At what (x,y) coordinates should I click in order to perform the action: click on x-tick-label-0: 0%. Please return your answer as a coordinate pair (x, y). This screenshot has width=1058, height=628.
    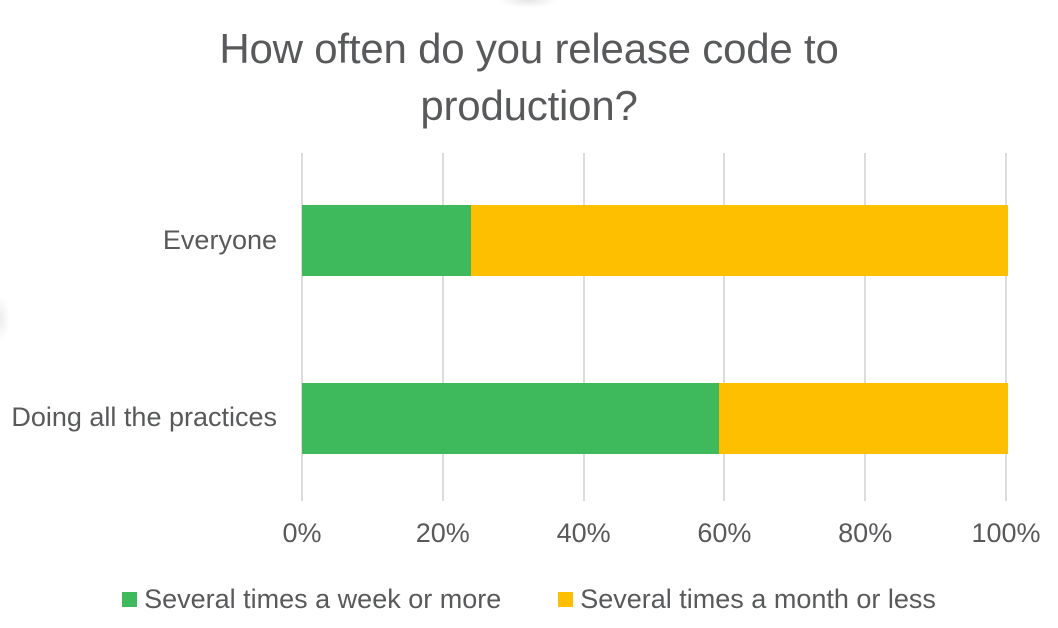
    Looking at the image, I should click on (302, 533).